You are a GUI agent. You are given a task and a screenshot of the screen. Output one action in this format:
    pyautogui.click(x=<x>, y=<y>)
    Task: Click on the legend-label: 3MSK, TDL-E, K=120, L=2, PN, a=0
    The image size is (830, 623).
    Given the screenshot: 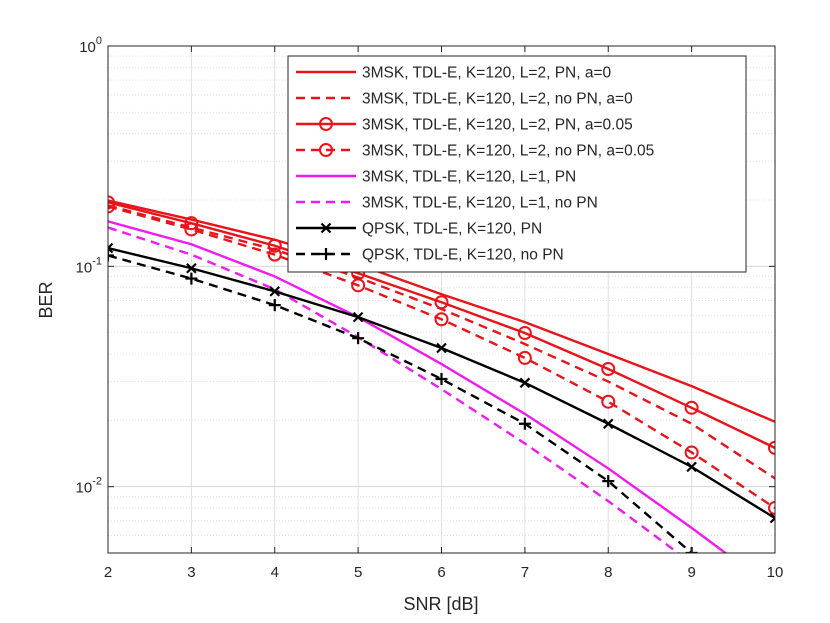 What is the action you would take?
    pyautogui.click(x=487, y=73)
    